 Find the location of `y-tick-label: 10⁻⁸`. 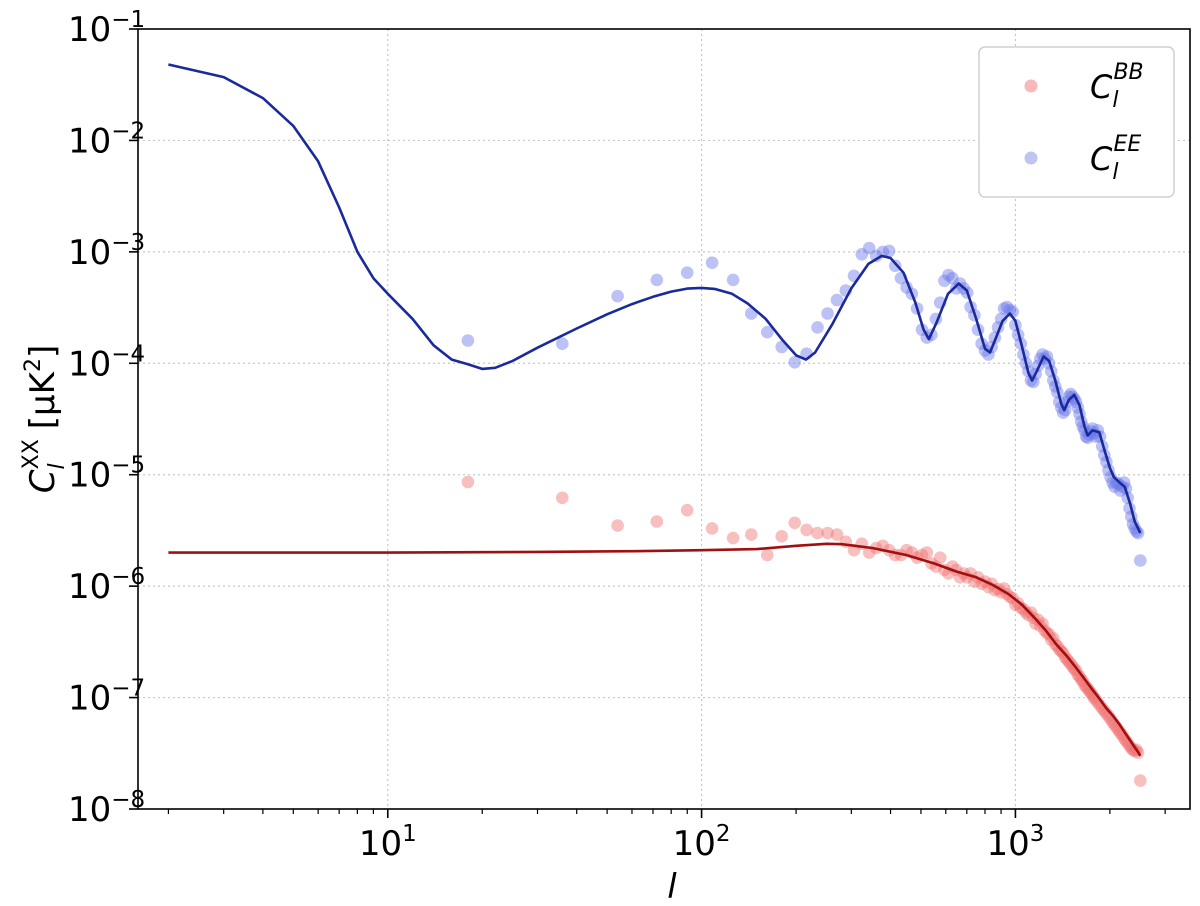

y-tick-label: 10⁻⁸ is located at coordinates (106, 808).